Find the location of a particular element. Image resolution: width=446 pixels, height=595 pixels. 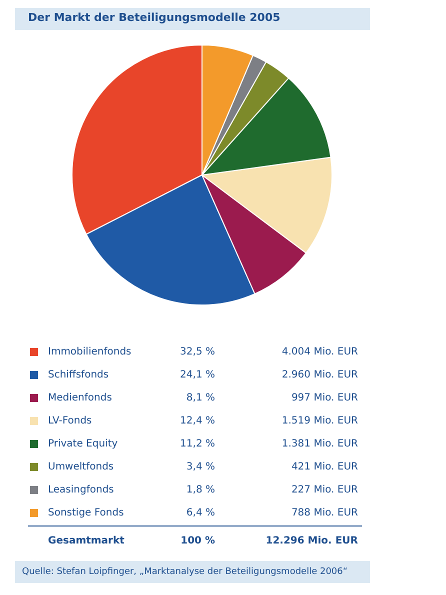

legend-label: Sonstige Fonds is located at coordinates (86, 513).